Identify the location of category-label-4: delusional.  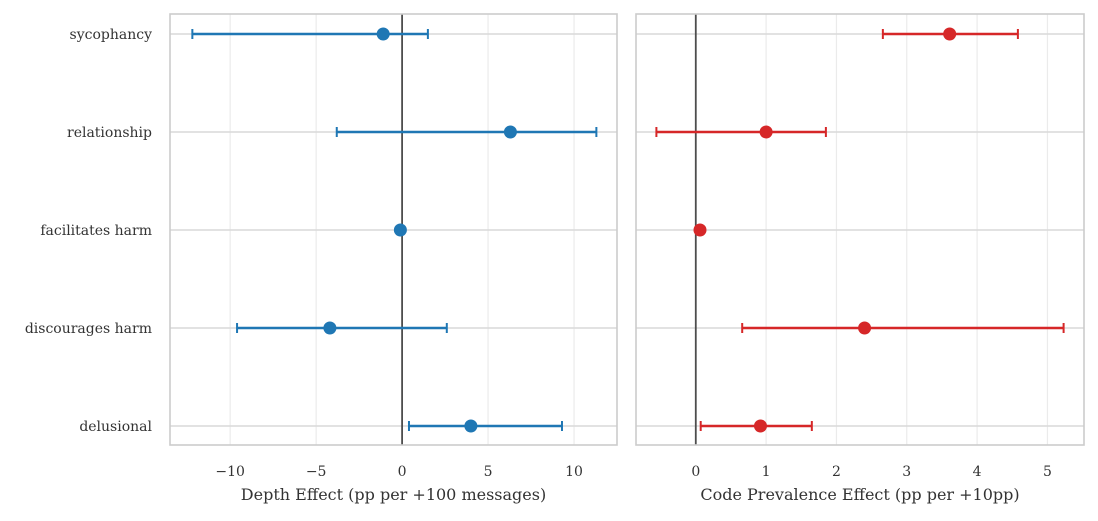
(115, 427).